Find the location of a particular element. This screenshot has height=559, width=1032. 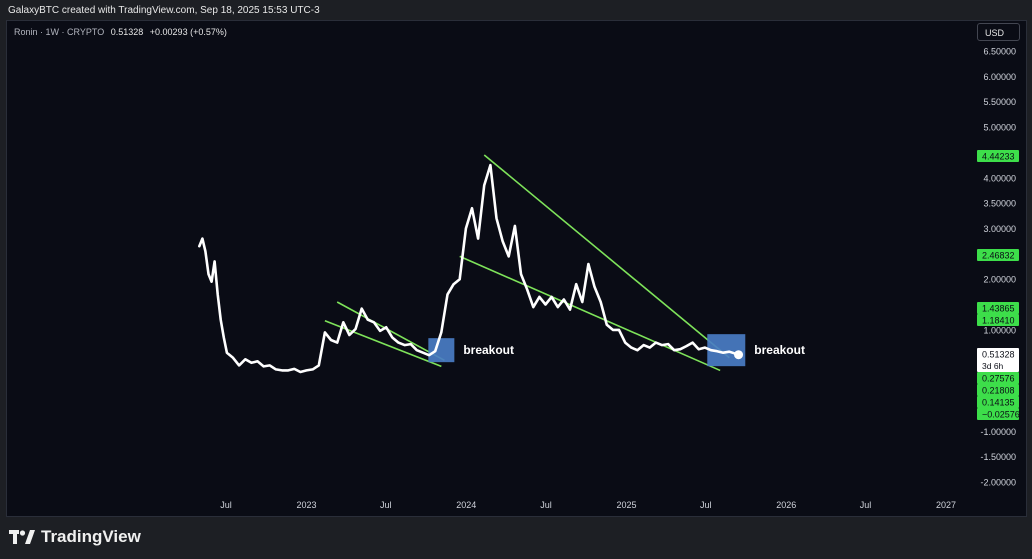

x-tick-label: 2026 is located at coordinates (786, 505).